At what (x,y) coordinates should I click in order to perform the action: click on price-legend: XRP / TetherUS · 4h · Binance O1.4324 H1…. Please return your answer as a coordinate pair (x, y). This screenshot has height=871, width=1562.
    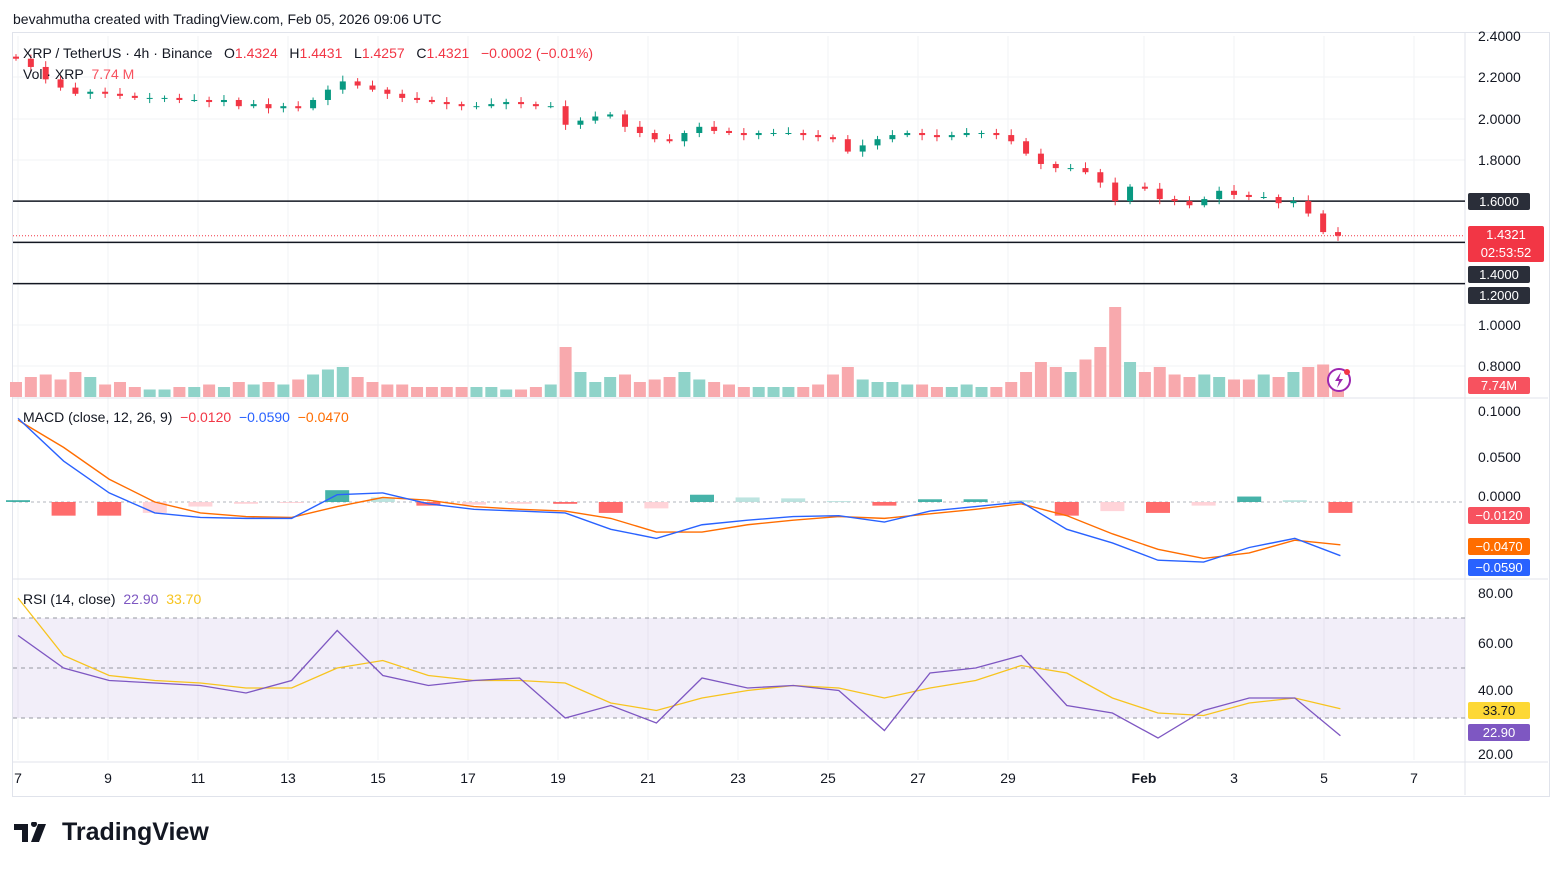
    Looking at the image, I should click on (308, 53).